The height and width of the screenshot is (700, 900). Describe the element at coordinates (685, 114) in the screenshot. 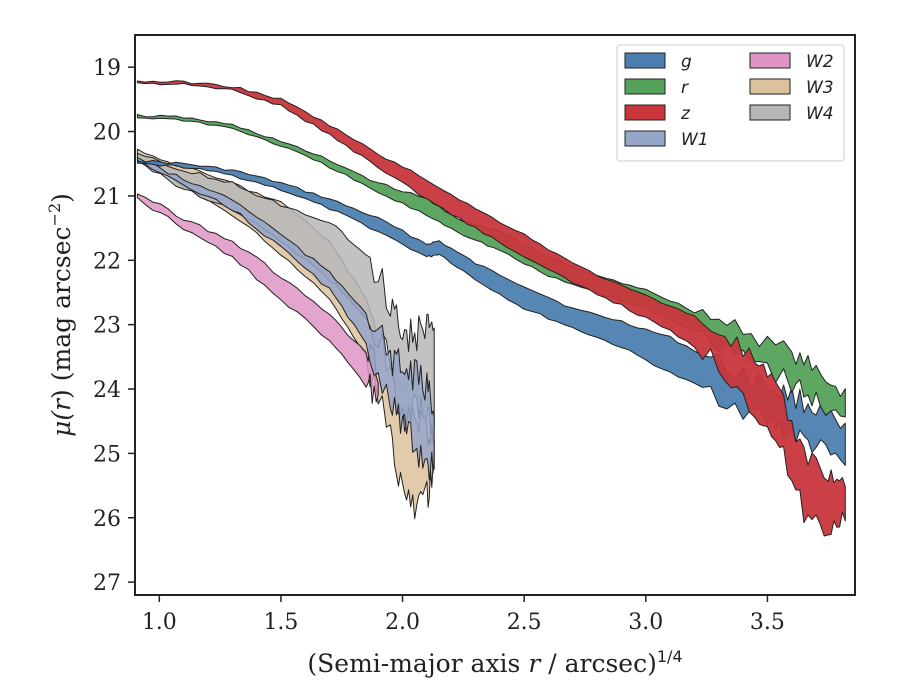

I see `legend-label-z: z` at that location.